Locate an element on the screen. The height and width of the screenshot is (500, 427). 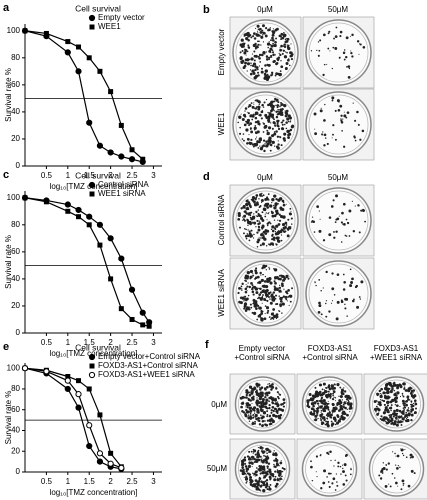
y-axis-label: Survival rate % is located at coordinates (8, 95).